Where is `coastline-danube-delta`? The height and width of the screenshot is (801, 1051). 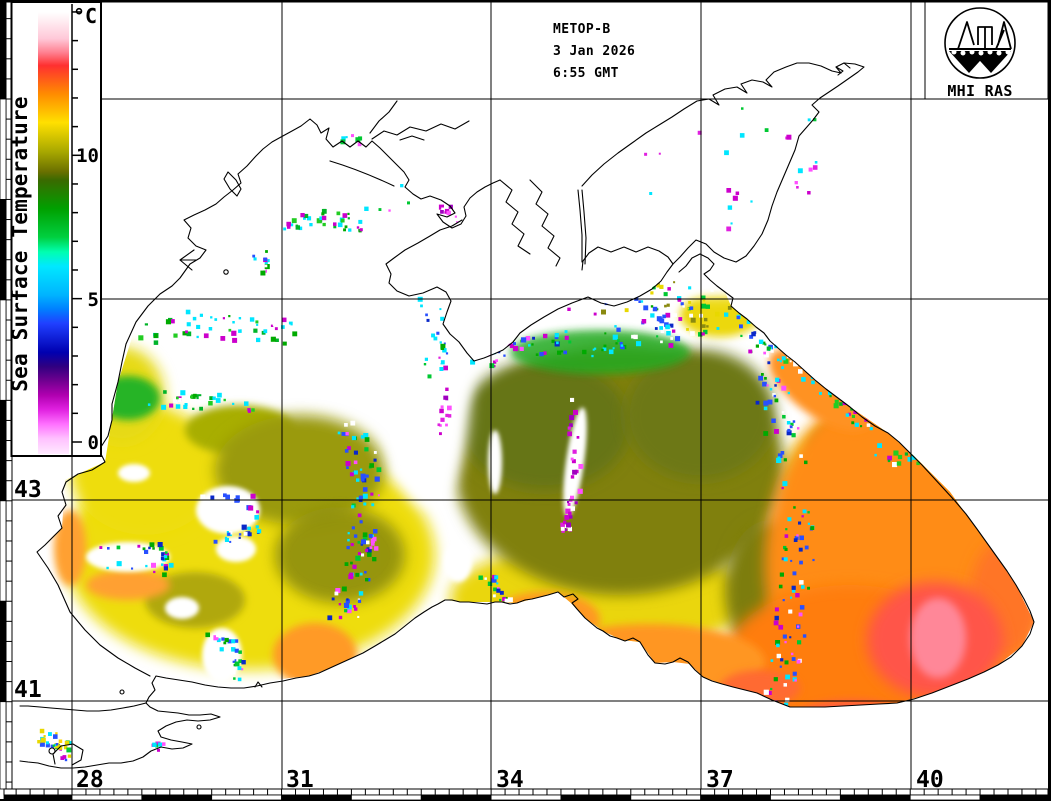
coastline-danube-delta is located at coordinates (188, 260).